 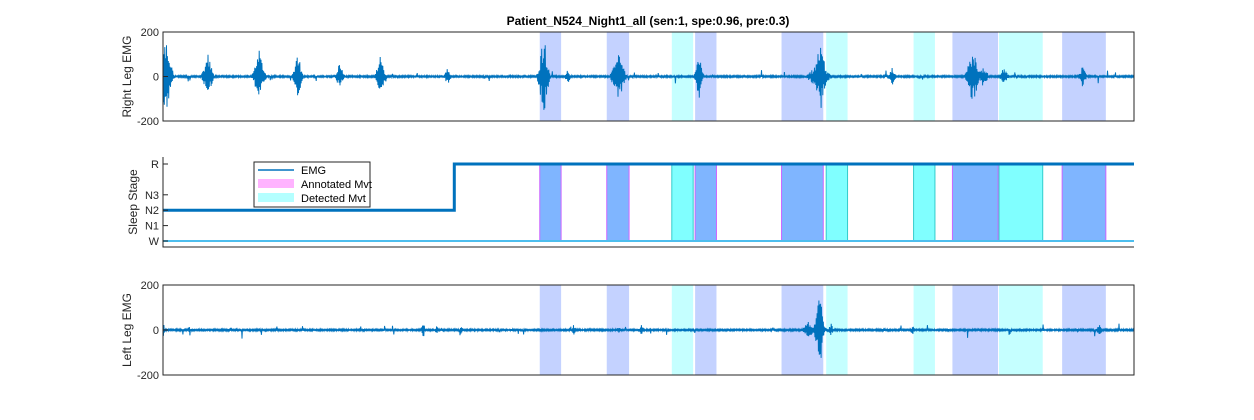 I want to click on legend-annotated-label: Annotated Mvt, so click(x=336, y=185).